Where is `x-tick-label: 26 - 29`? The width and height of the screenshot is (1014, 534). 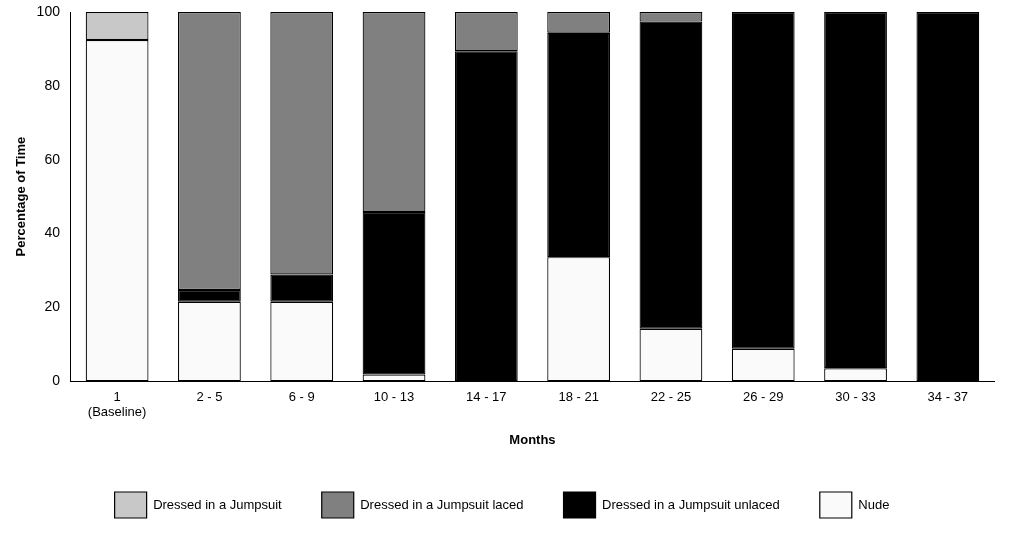 x-tick-label: 26 - 29 is located at coordinates (763, 396).